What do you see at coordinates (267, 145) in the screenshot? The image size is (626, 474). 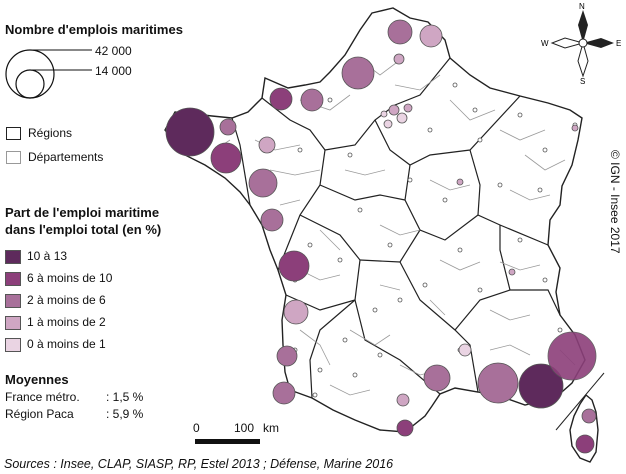 I see `circle-ille-vilaine` at bounding box center [267, 145].